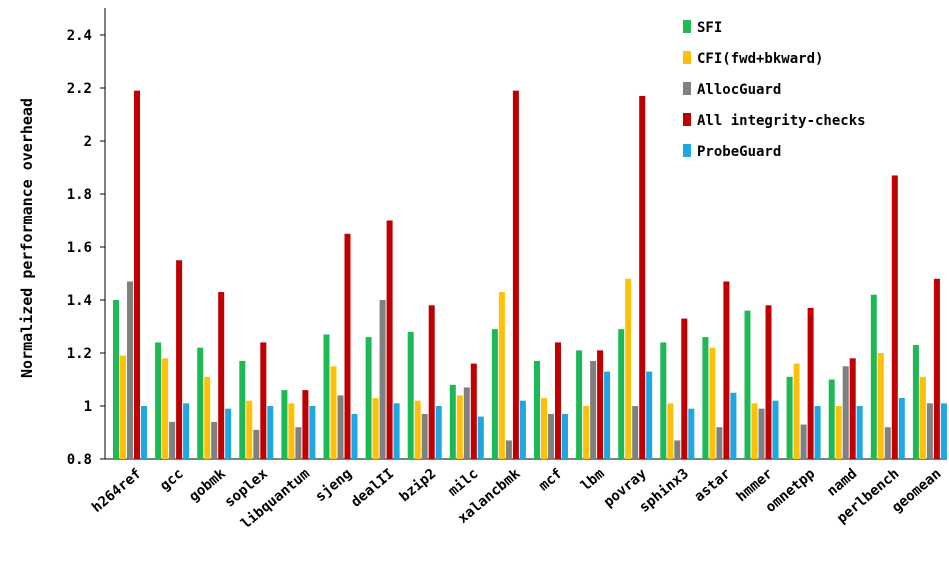 This screenshot has width=949, height=571. What do you see at coordinates (719, 443) in the screenshot?
I see `bar-allocguard-astar` at bounding box center [719, 443].